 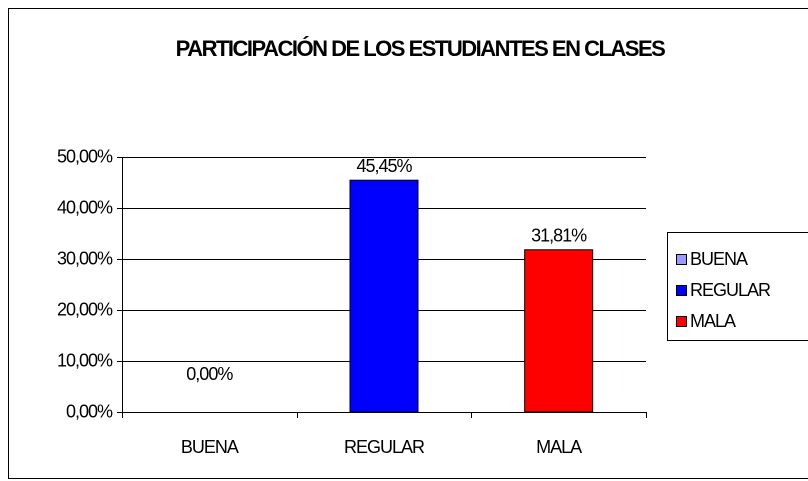 I want to click on legend-box, so click(x=737, y=286).